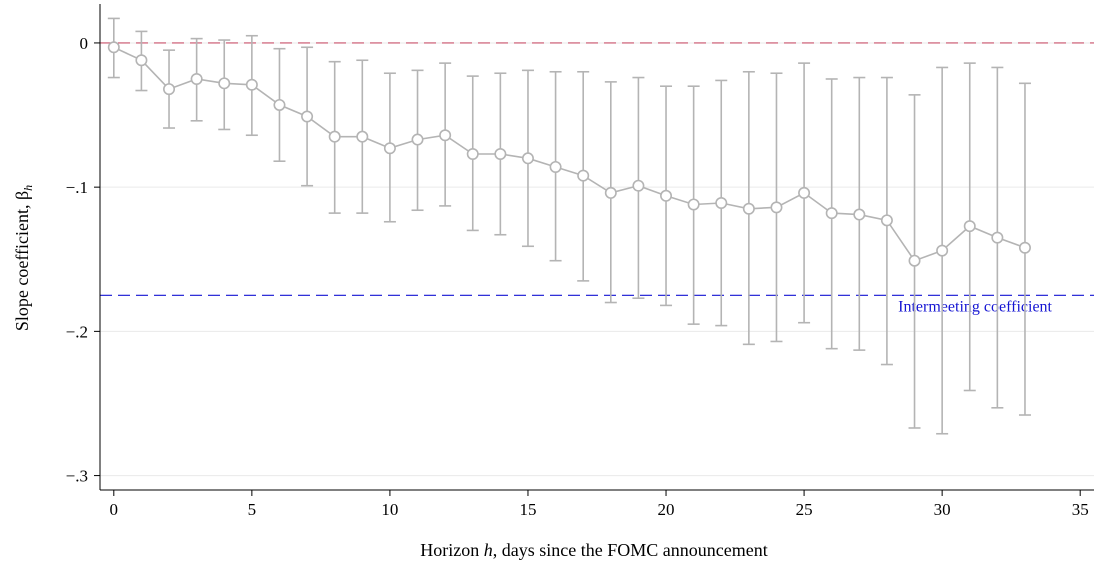 This screenshot has width=1099, height=564. Describe the element at coordinates (527, 509) in the screenshot. I see `x-tick-label: 15` at that location.